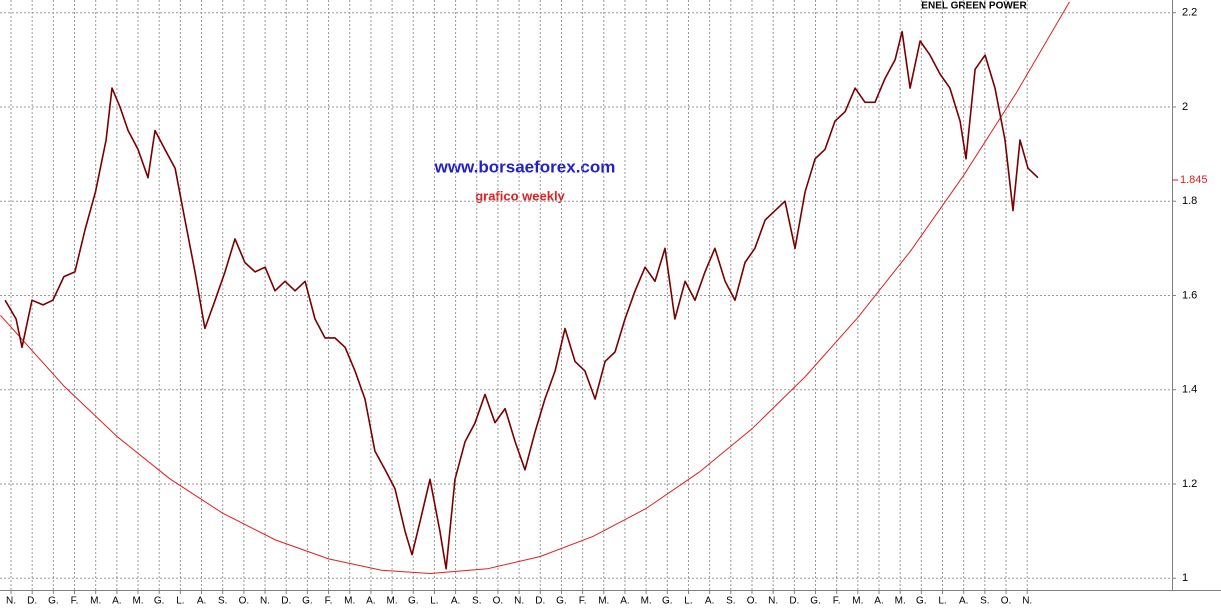 The width and height of the screenshot is (1221, 611). What do you see at coordinates (1185, 578) in the screenshot?
I see `y-tick-label: 1` at bounding box center [1185, 578].